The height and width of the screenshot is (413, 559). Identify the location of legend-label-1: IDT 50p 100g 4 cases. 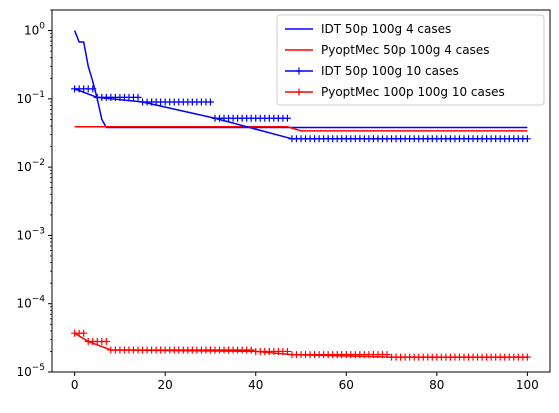
(386, 29).